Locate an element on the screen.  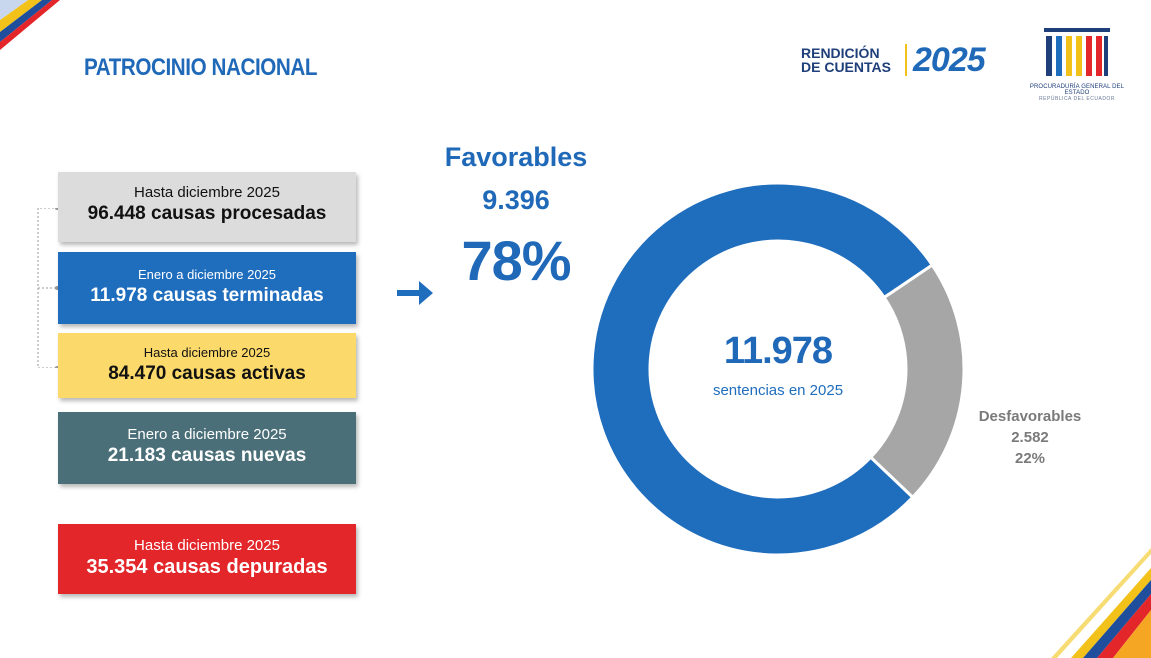
favorables-percent: 78% is located at coordinates (516, 260).